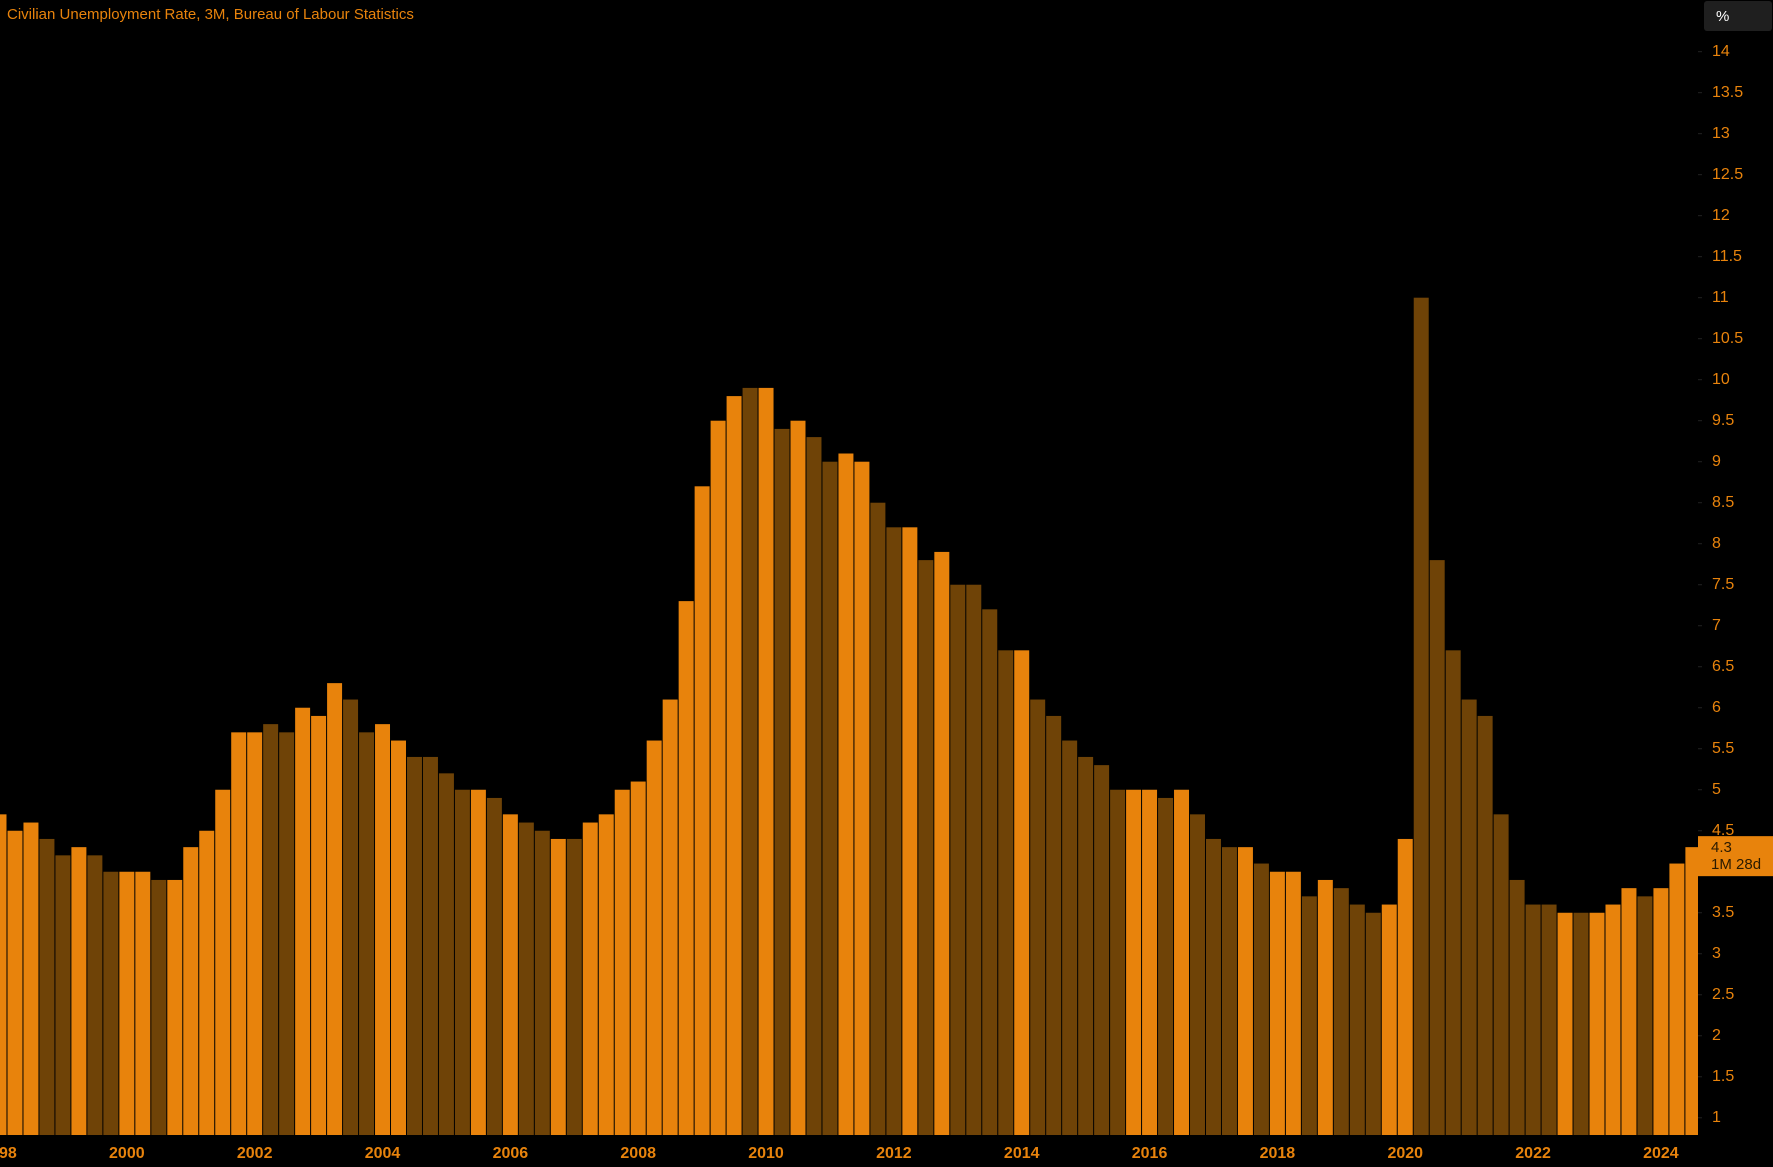 The image size is (1773, 1167). Describe the element at coordinates (1716, 789) in the screenshot. I see `y-tick-label: 5` at that location.